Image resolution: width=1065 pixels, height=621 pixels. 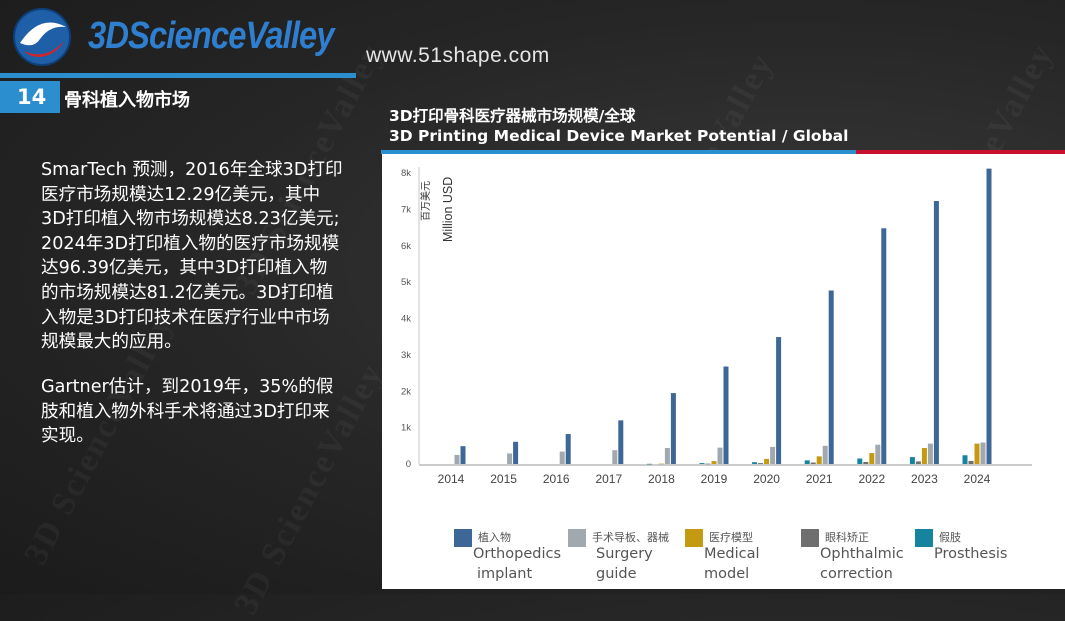 What do you see at coordinates (408, 464) in the screenshot?
I see `y-tick-label: 0` at bounding box center [408, 464].